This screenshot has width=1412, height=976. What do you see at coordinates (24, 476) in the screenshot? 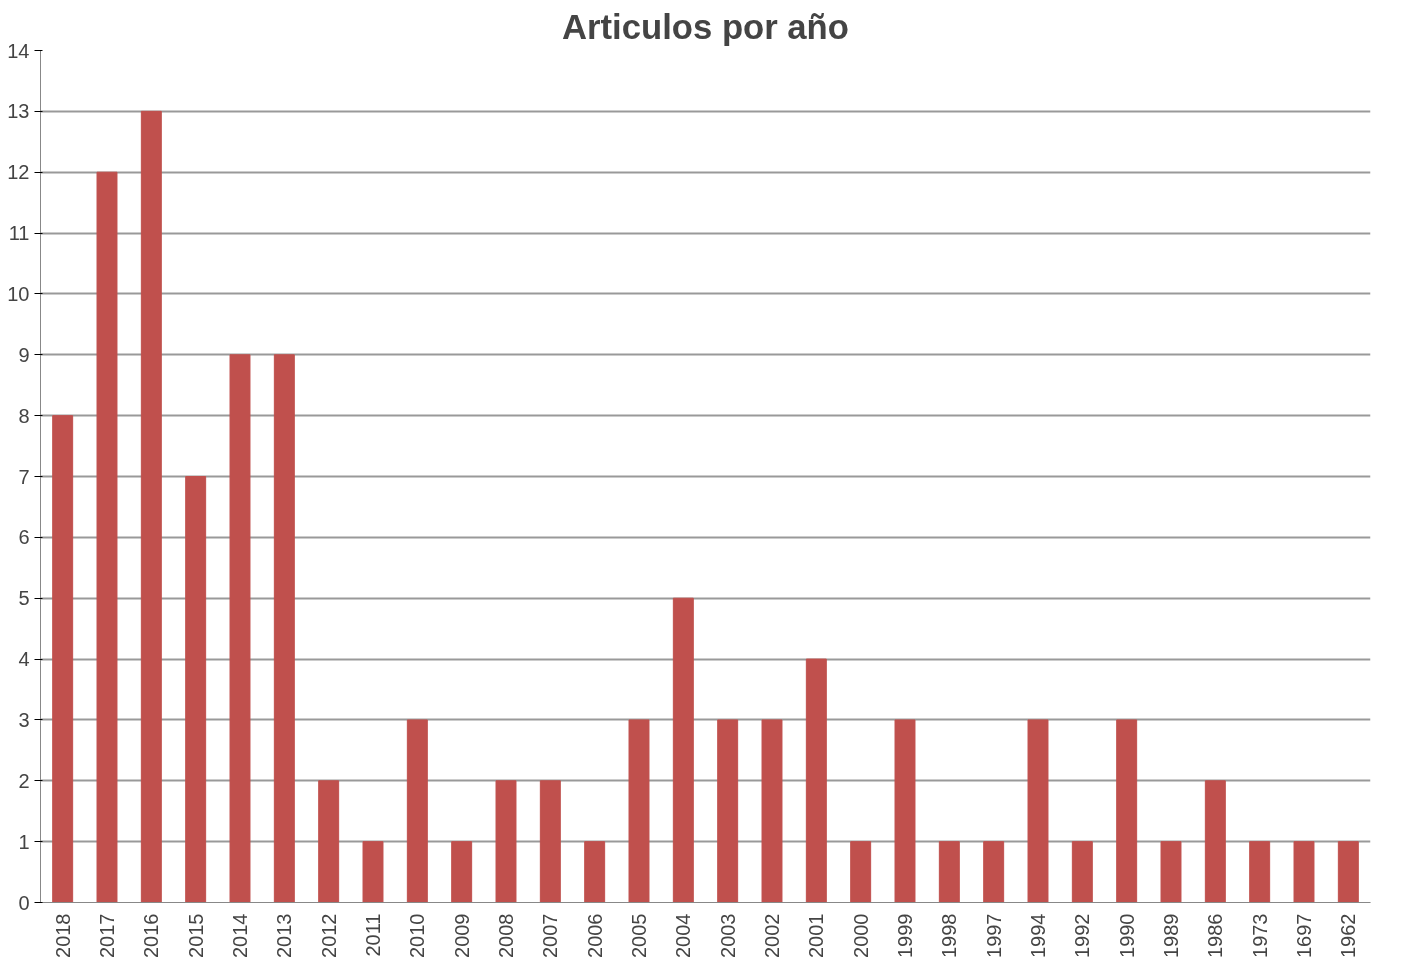
I see `y-tick-label: 7` at bounding box center [24, 476].